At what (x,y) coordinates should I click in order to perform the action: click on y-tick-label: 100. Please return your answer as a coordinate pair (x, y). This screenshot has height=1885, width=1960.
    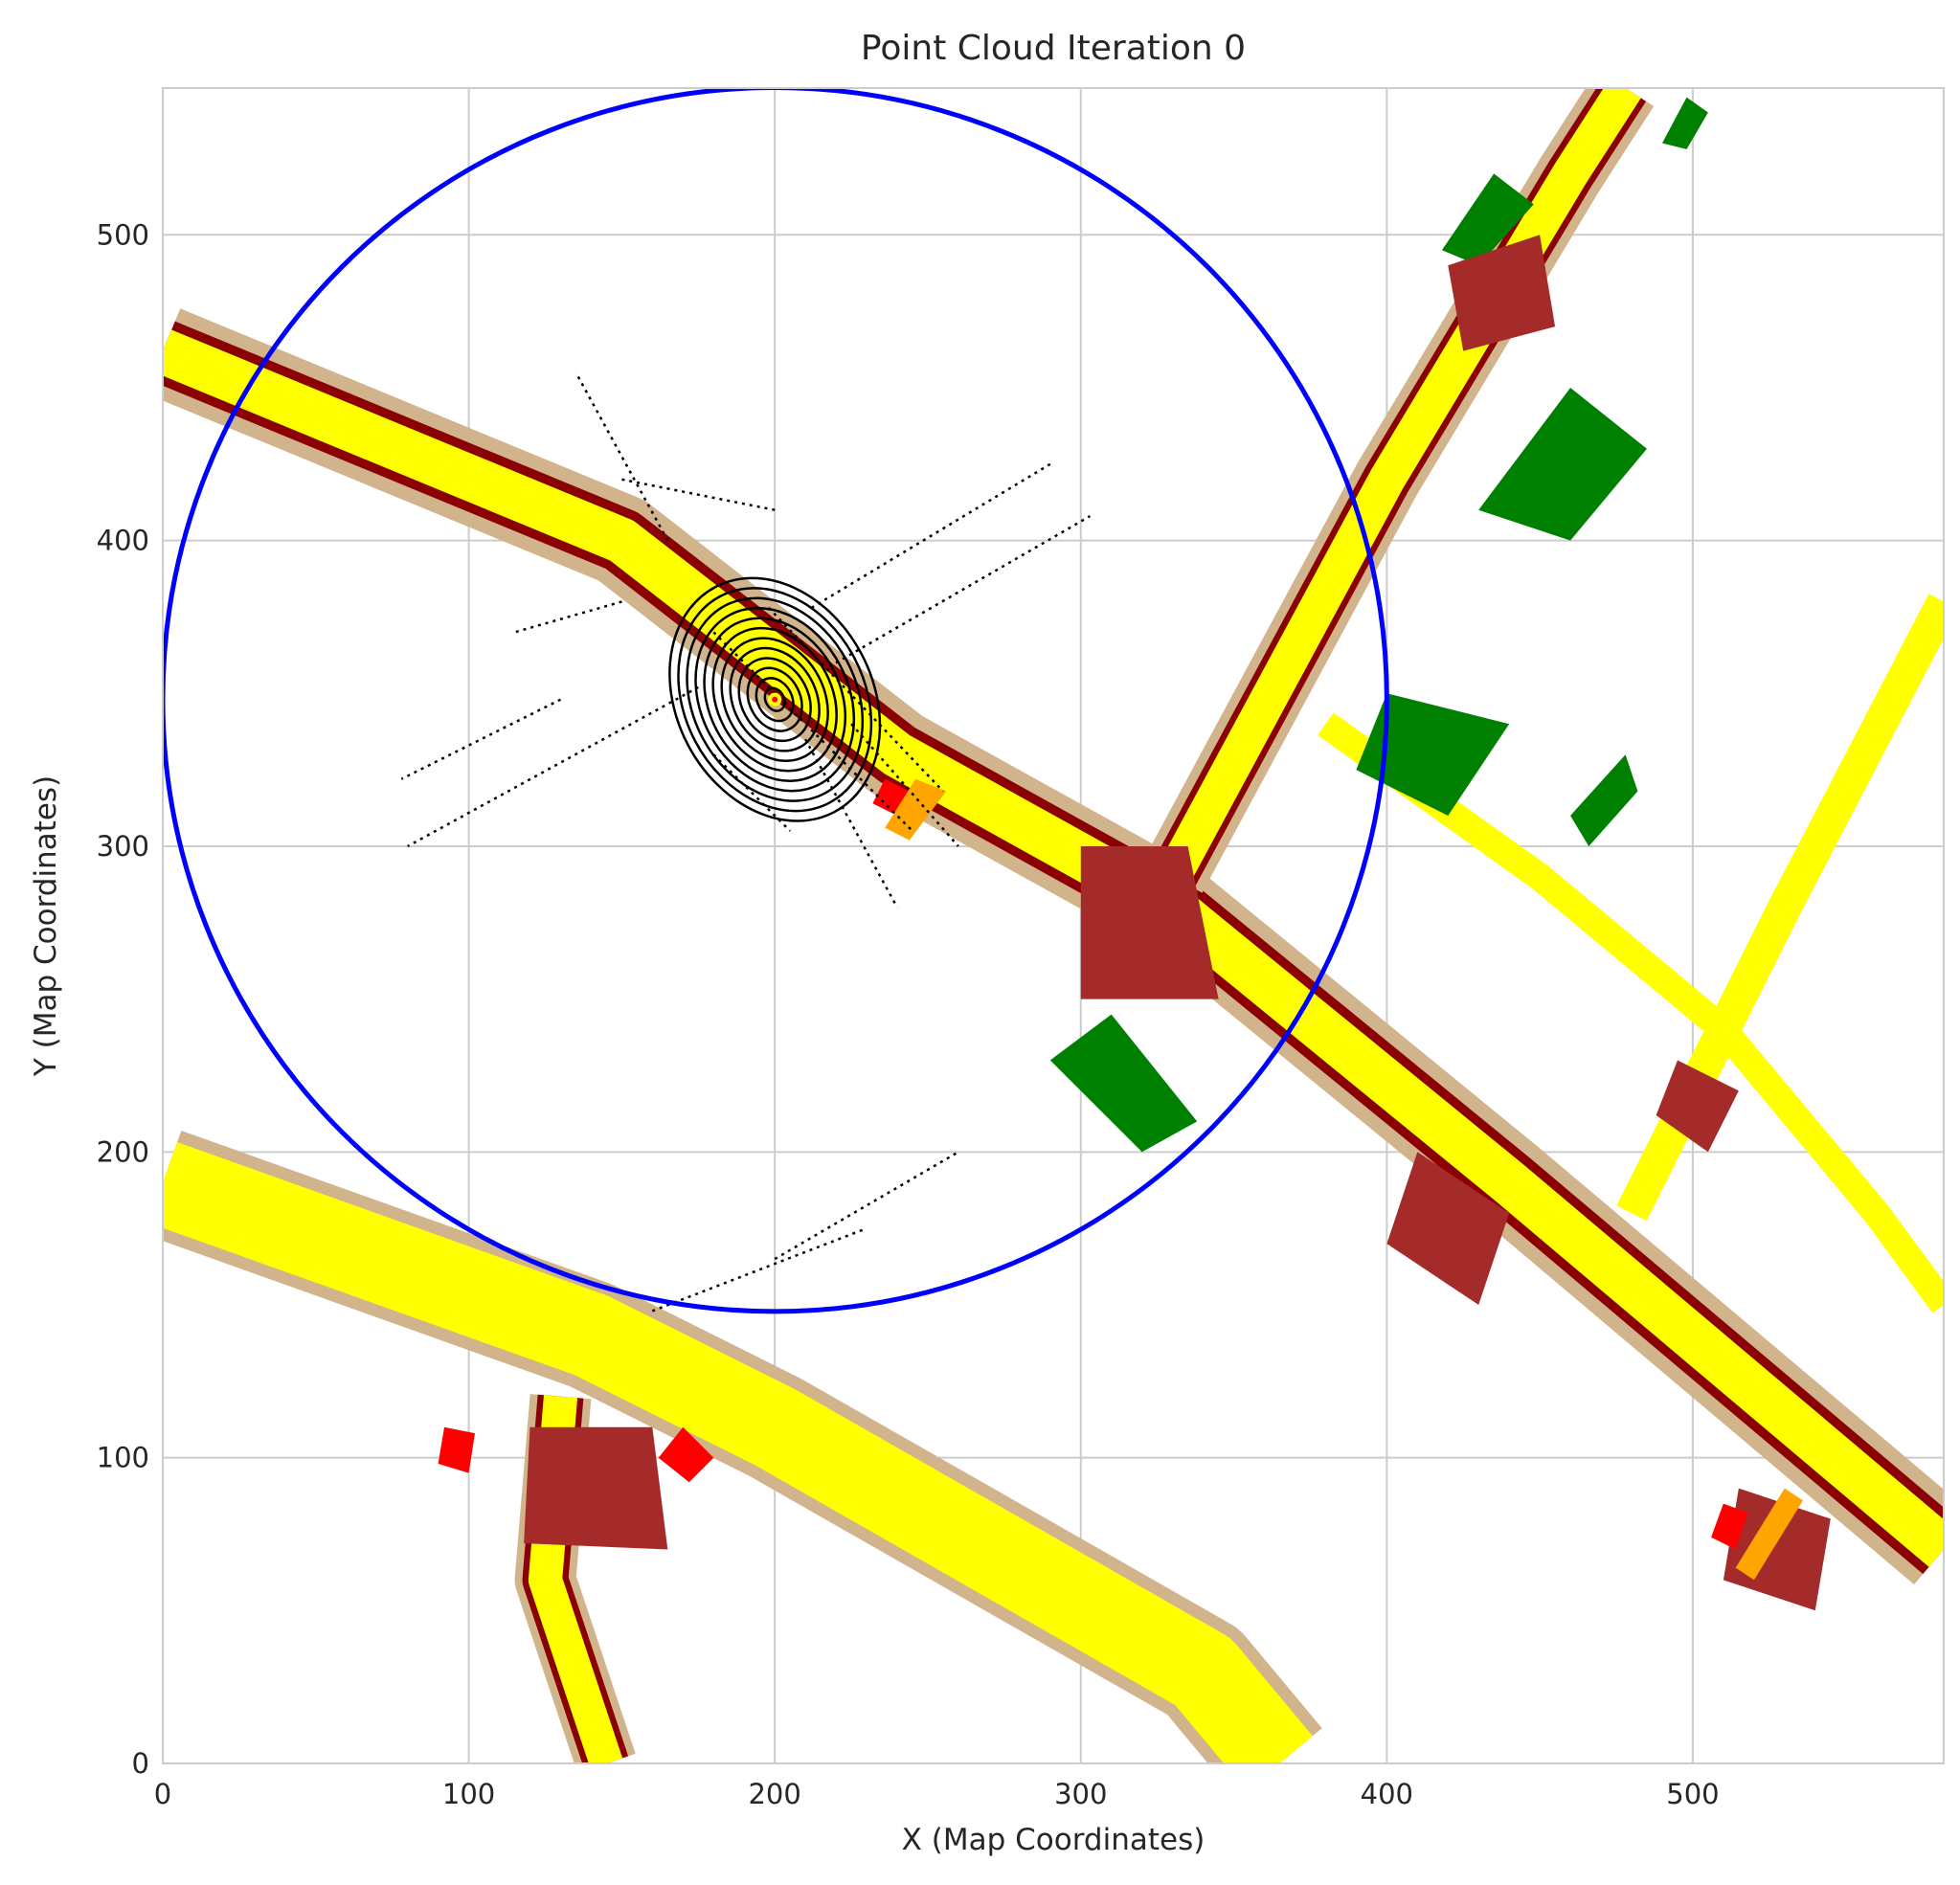
    Looking at the image, I should click on (123, 1458).